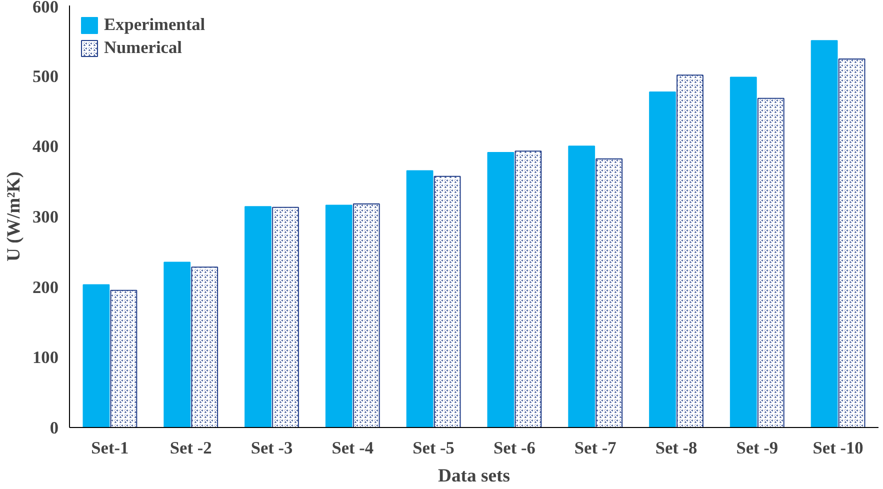 The width and height of the screenshot is (883, 489). Describe the element at coordinates (515, 448) in the screenshot. I see `x-tick-label: Set -6` at that location.